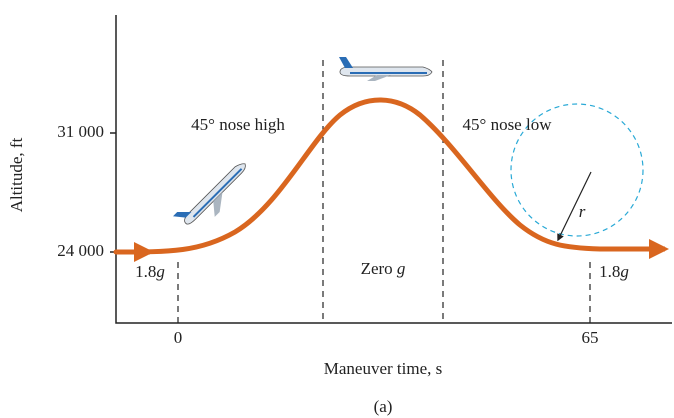 The image size is (674, 418). I want to click on x-tick-label: 0, so click(178, 337).